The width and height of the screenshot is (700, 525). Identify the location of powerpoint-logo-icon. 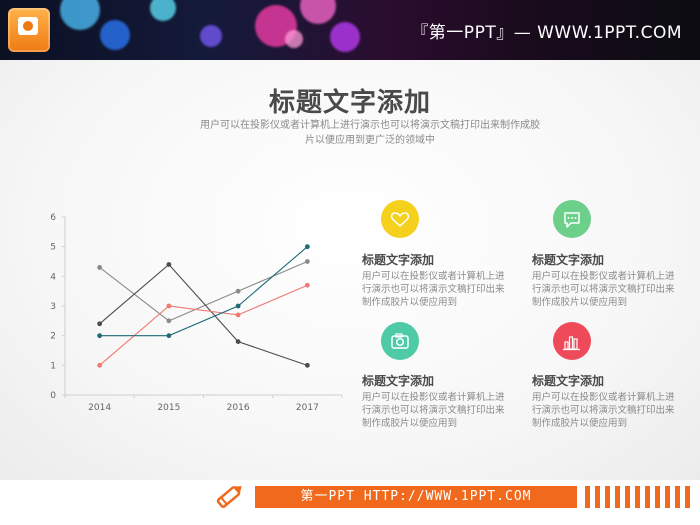
(29, 30).